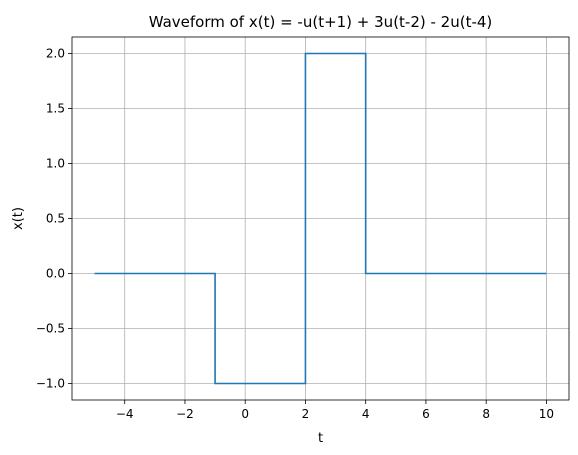 This screenshot has height=455, width=578. Describe the element at coordinates (486, 414) in the screenshot. I see `x-tick-label: 8` at that location.